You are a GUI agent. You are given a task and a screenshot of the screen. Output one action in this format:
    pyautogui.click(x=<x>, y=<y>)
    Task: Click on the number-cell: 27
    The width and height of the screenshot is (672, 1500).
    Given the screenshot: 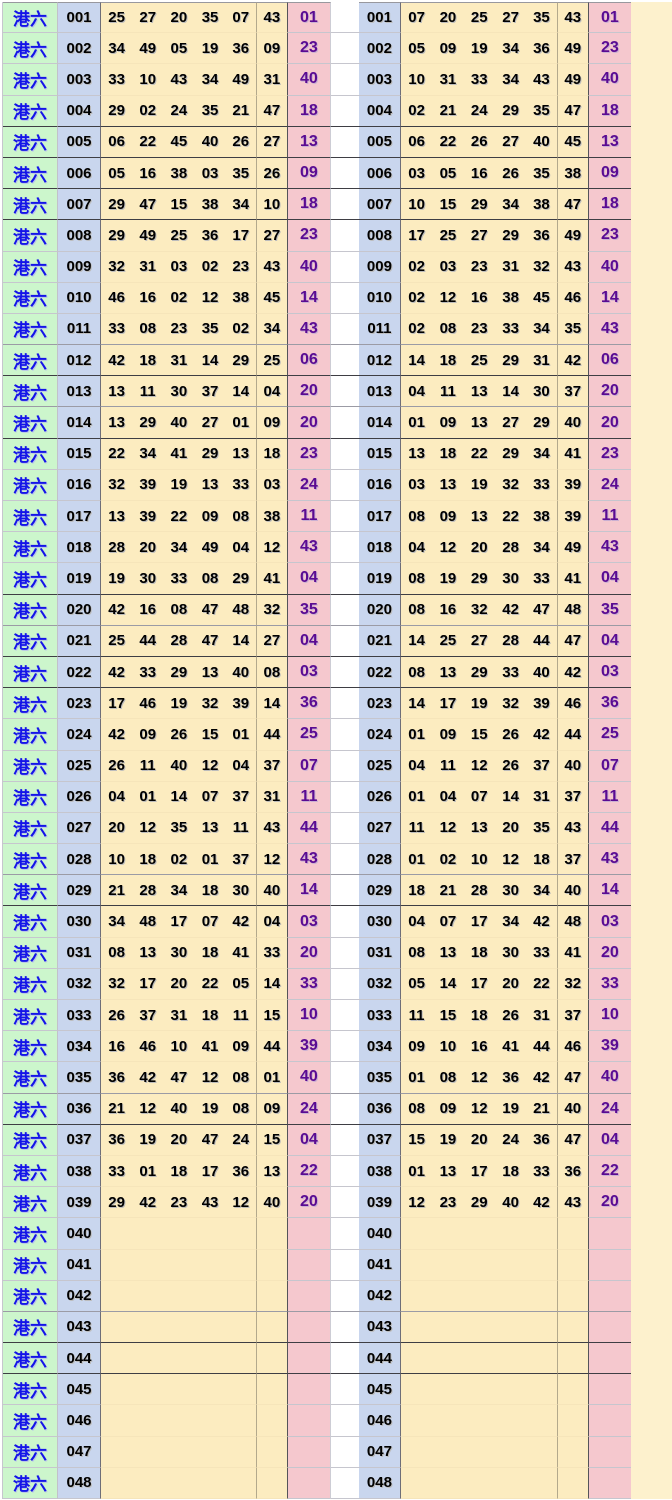 What is the action you would take?
    pyautogui.click(x=272, y=641)
    